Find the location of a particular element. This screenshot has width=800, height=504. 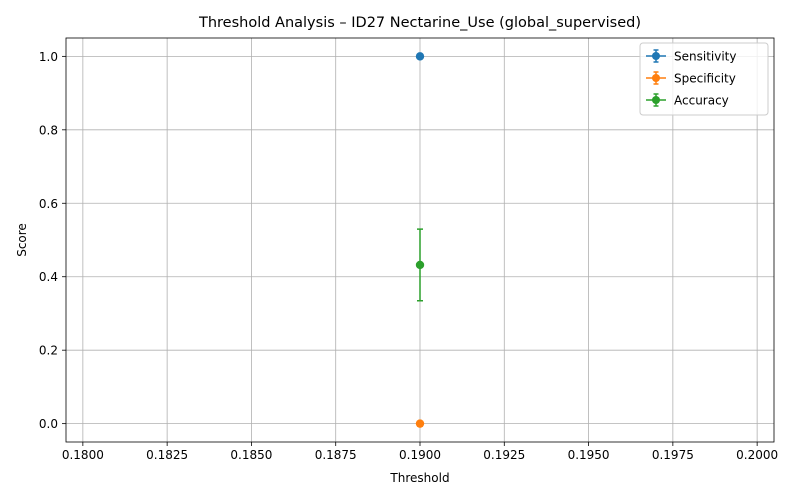

x-tick-label: 0.1850 is located at coordinates (251, 455).